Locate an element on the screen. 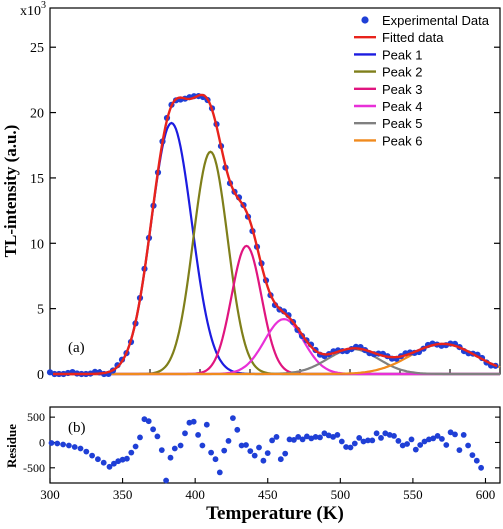  legend-label: Peak 6 is located at coordinates (402, 140).